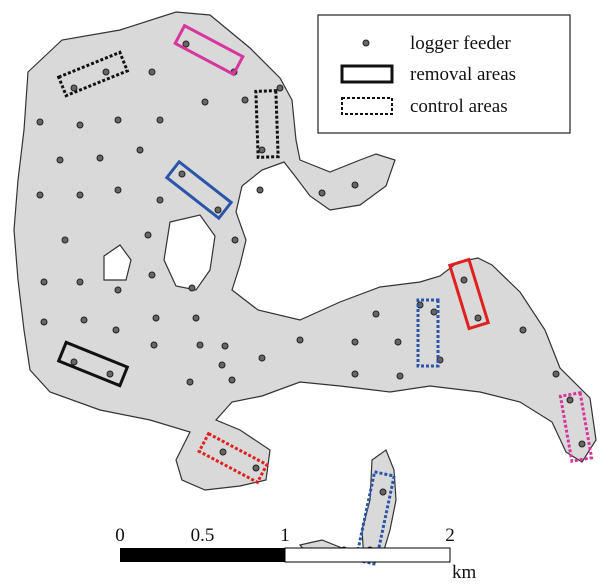 Image resolution: width=601 pixels, height=586 pixels. Describe the element at coordinates (285, 535) in the screenshot. I see `scale-tick-label: 1` at that location.